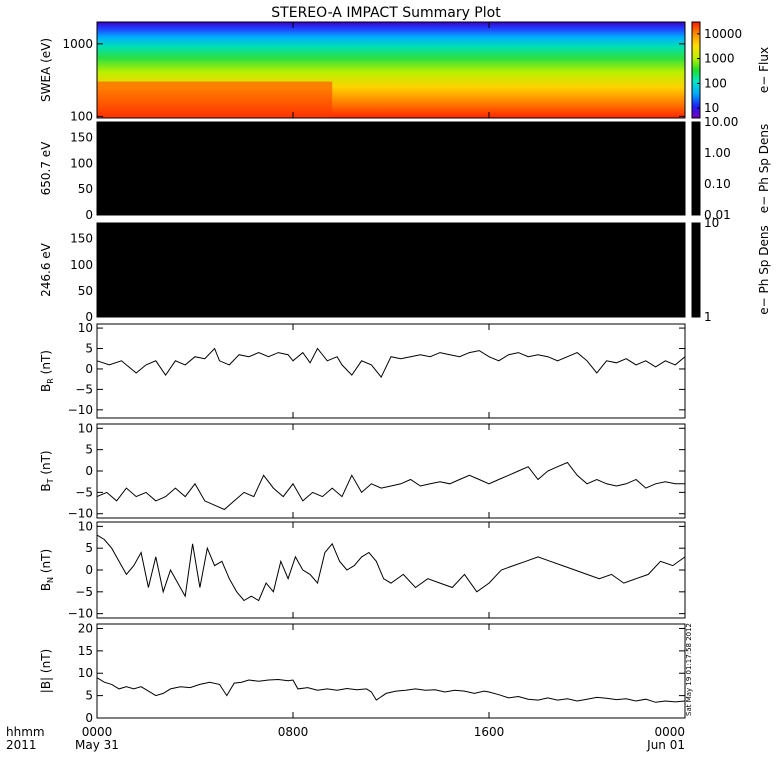 This screenshot has width=780, height=780. What do you see at coordinates (85, 651) in the screenshot?
I see `y-tick-label: 15` at bounding box center [85, 651].